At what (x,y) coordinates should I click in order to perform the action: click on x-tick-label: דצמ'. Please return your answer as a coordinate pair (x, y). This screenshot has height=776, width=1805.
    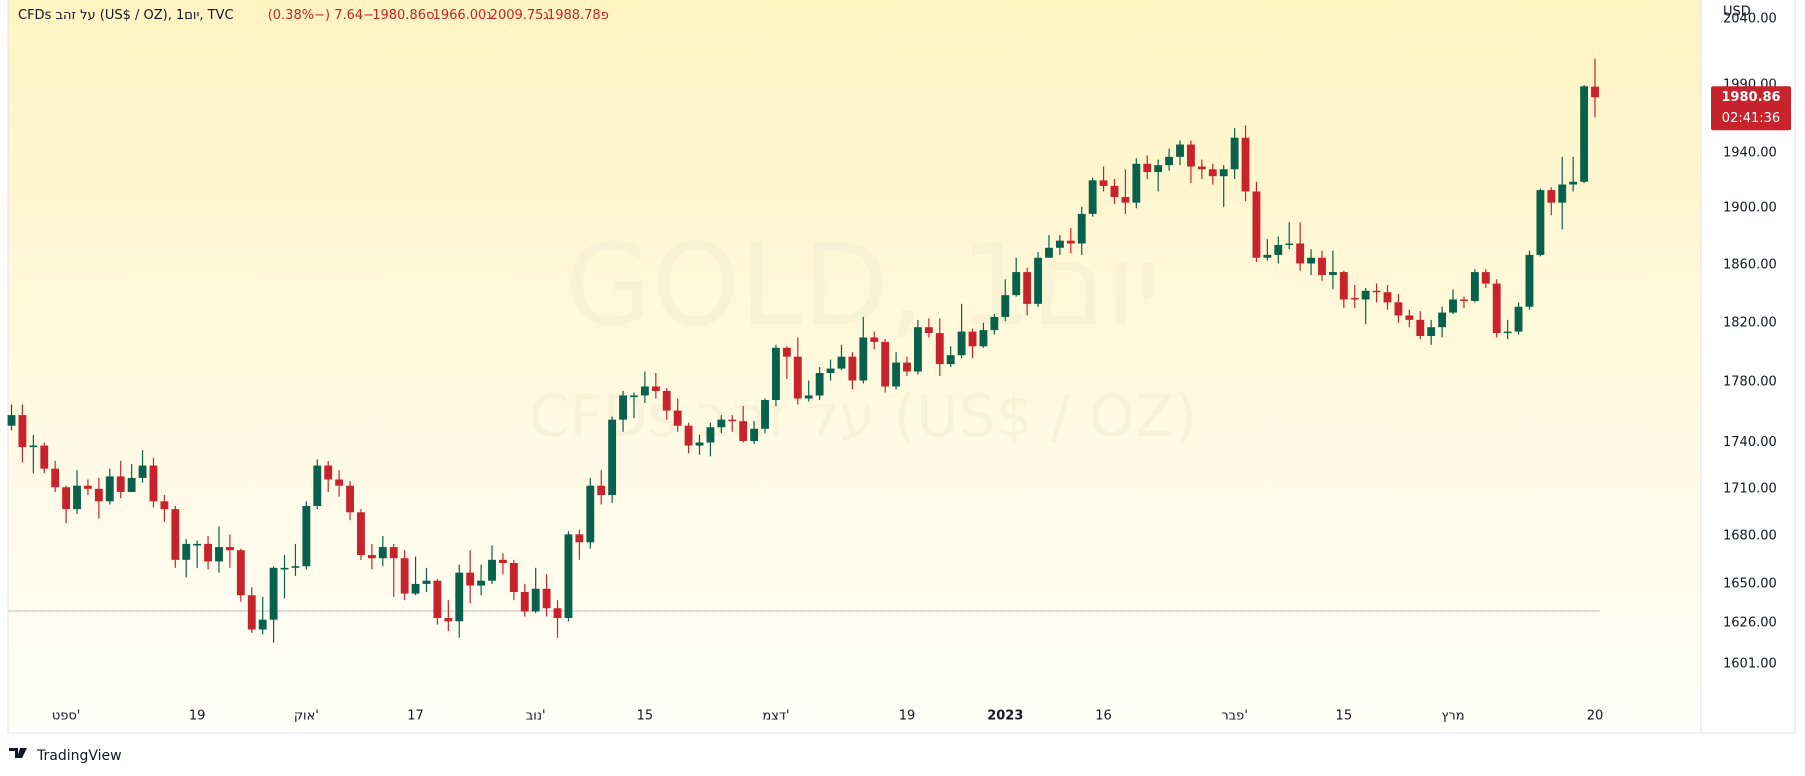
    Looking at the image, I should click on (775, 716).